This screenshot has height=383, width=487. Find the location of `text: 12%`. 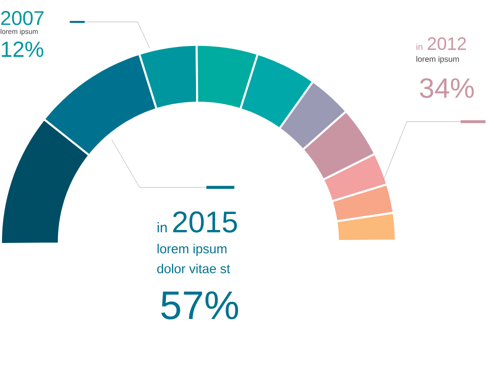

text: 12% is located at coordinates (23, 50).